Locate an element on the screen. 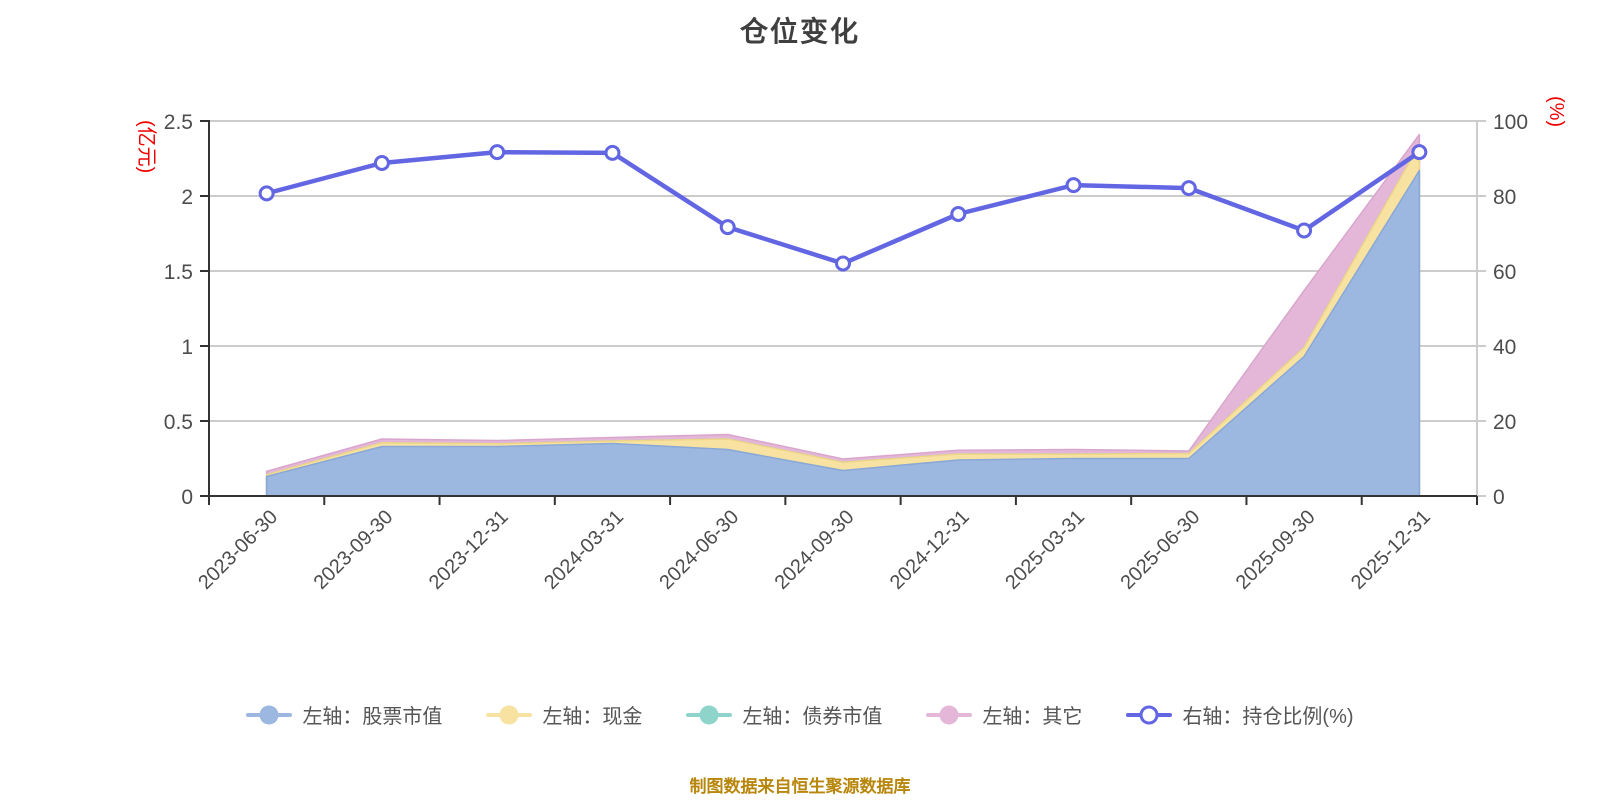 This screenshot has width=1600, height=800. x-axis-date-label: 2023-06-30 is located at coordinates (238, 550).